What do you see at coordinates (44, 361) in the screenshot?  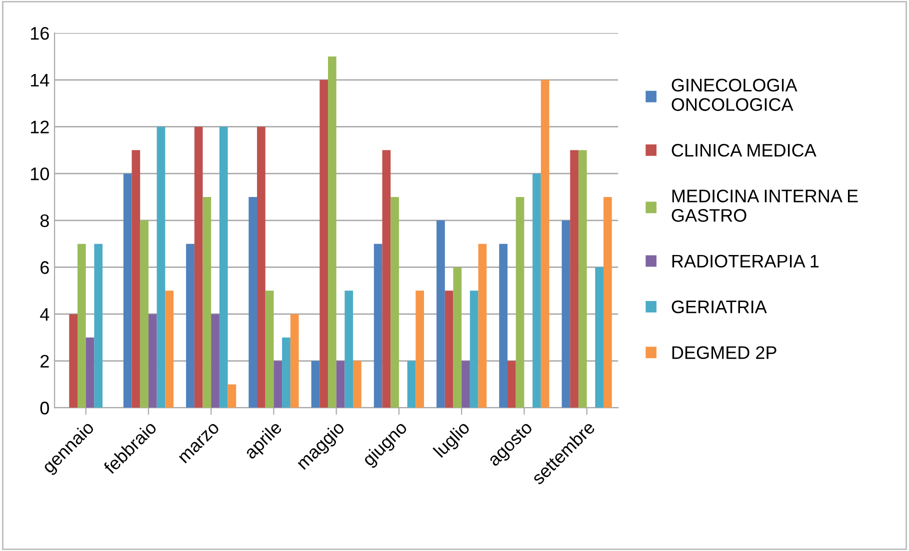 I see `y-tick-label: 2` at bounding box center [44, 361].